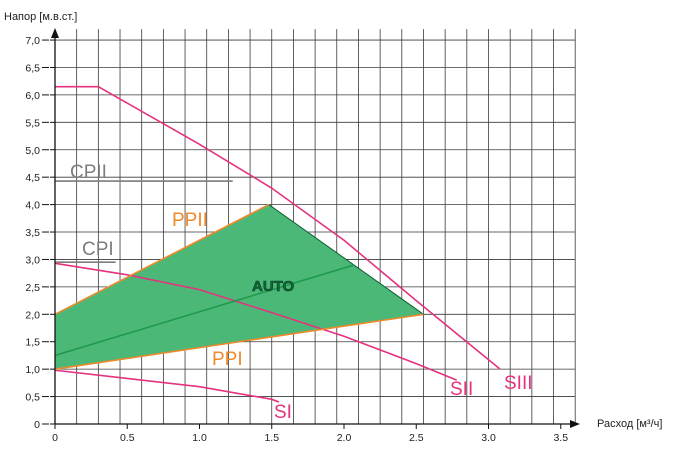 The image size is (681, 449). Describe the element at coordinates (32, 398) in the screenshot. I see `y-tick-label: 0,5` at that location.